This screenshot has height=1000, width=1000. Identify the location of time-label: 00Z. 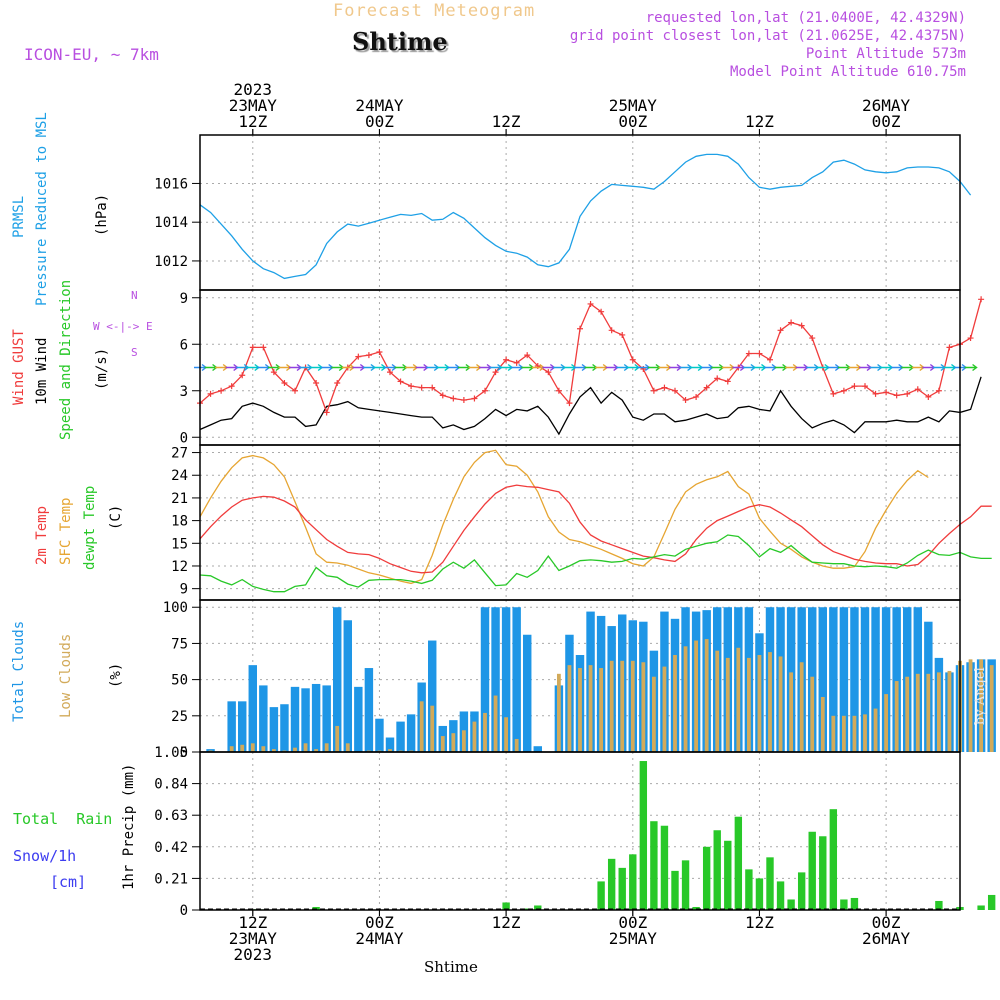
(379, 121).